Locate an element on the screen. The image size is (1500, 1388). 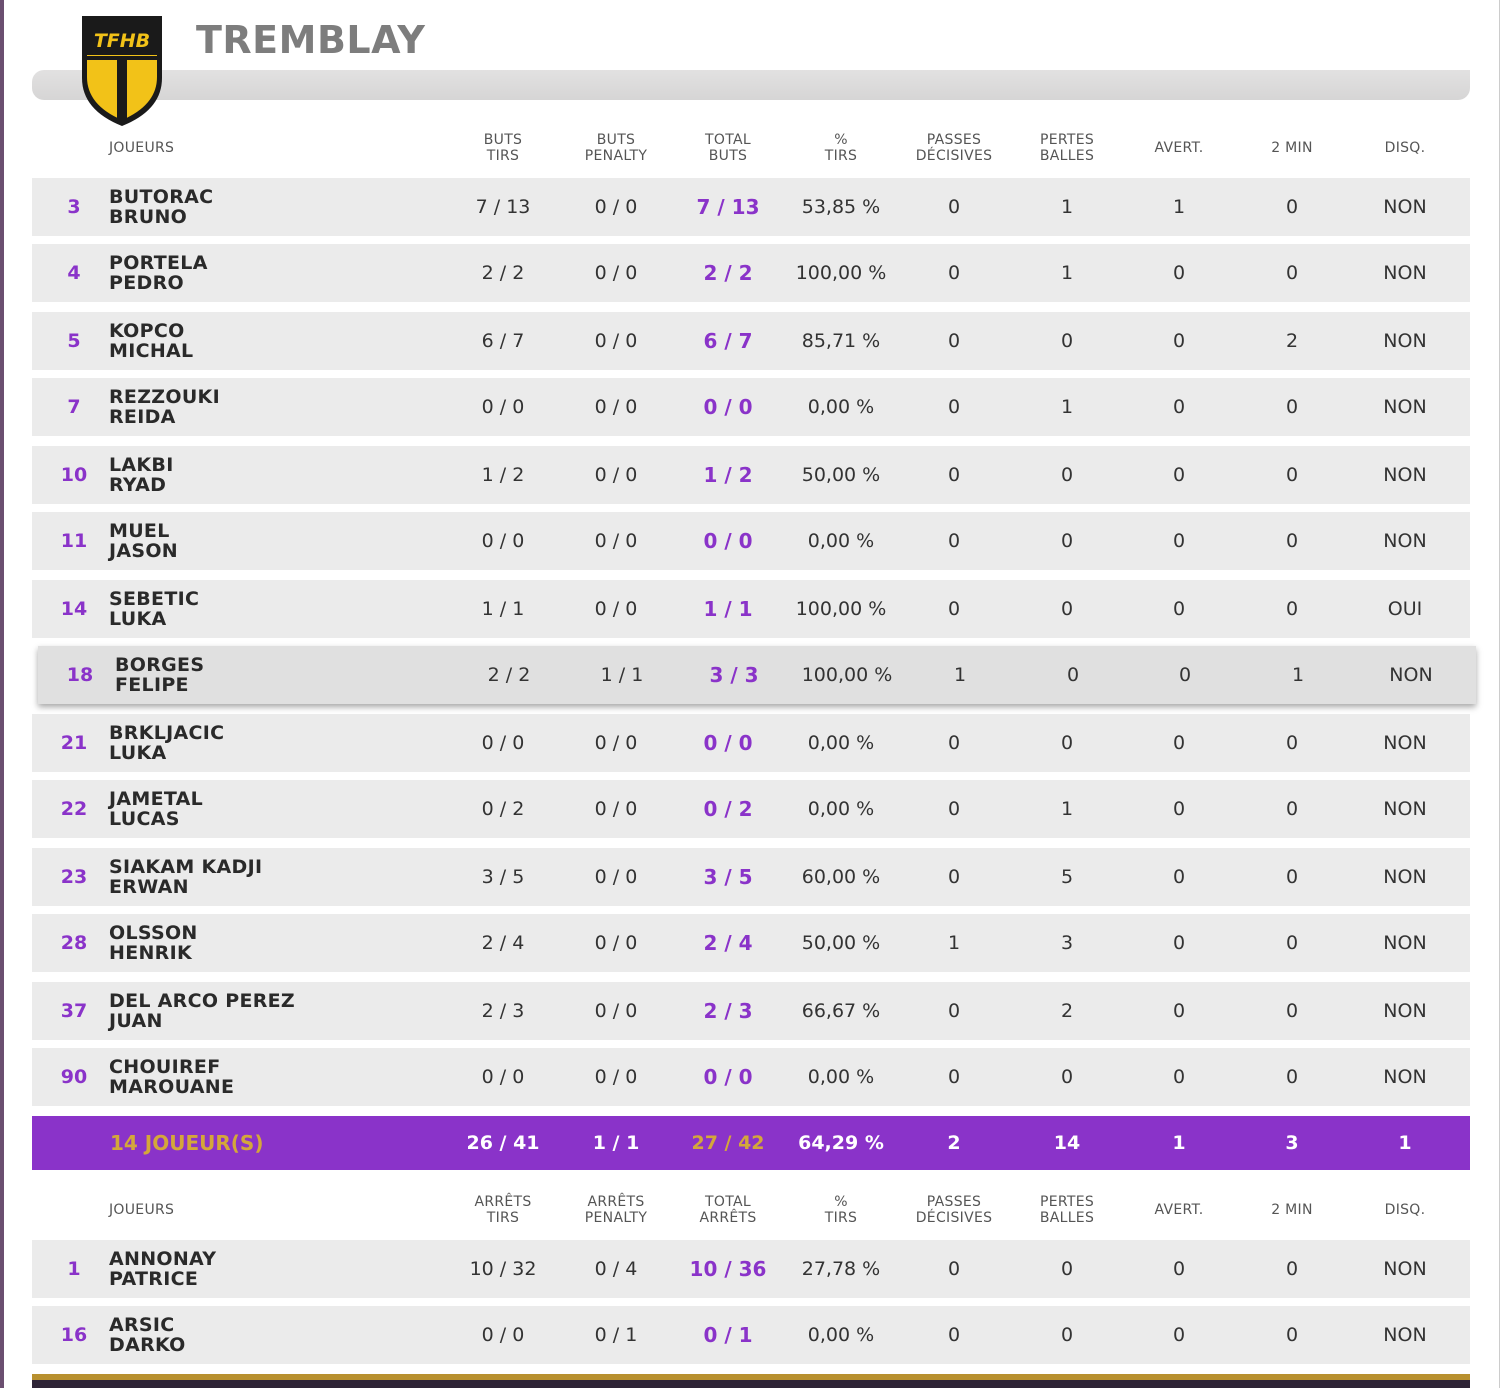
player-name: SIAKAM KADJI ERWAN is located at coordinates (185, 877).